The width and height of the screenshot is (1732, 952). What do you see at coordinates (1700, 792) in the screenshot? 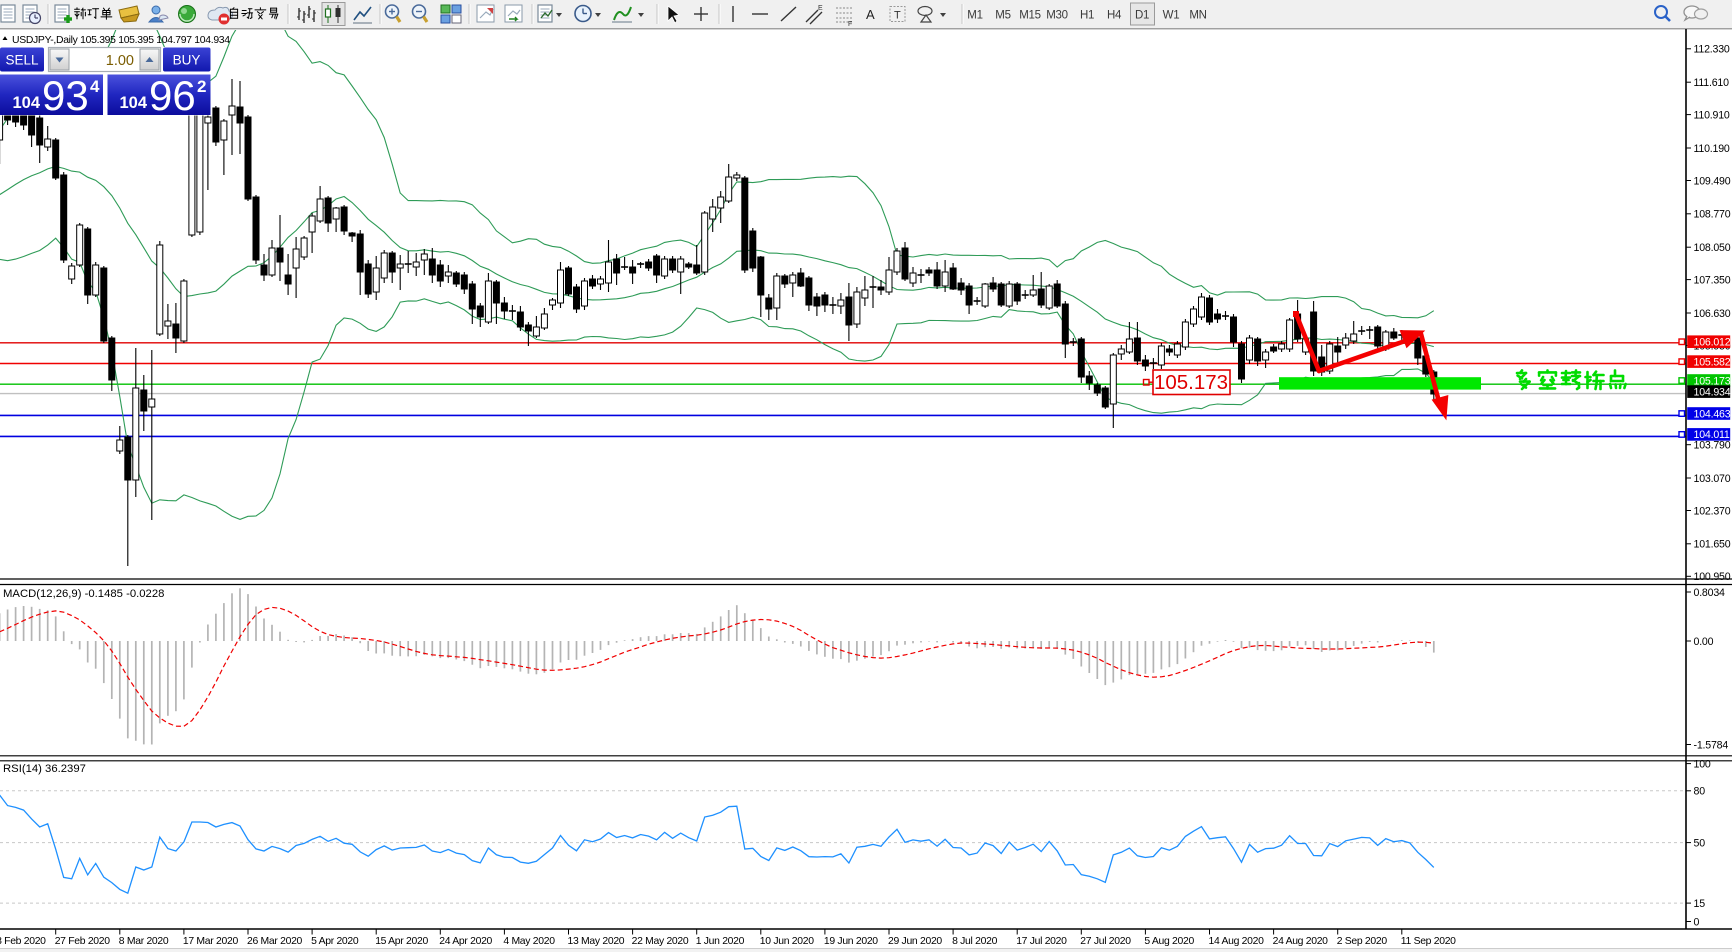
I see `svg-text: 80` at bounding box center [1700, 792].